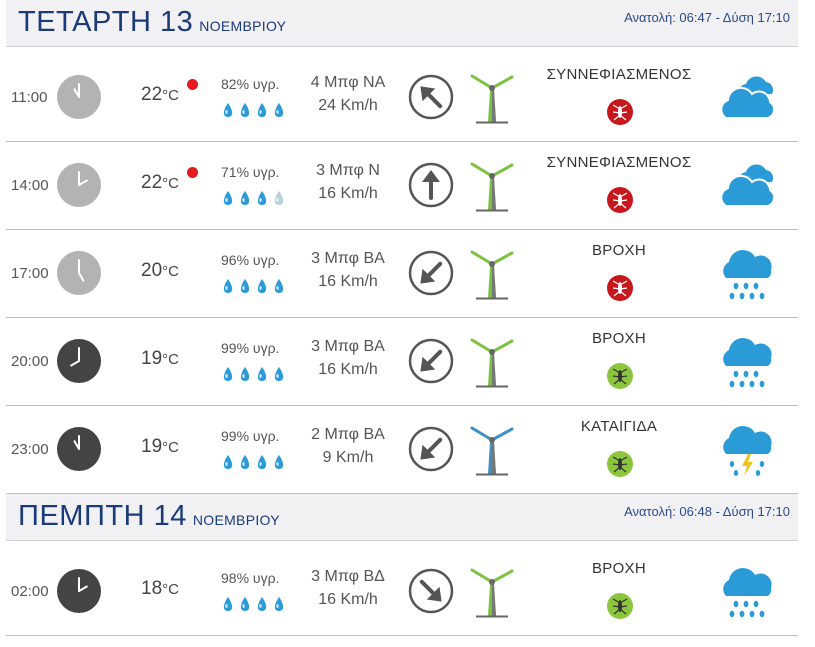 Image resolution: width=815 pixels, height=647 pixels. Describe the element at coordinates (30, 185) in the screenshot. I see `row-time: 14:00` at that location.